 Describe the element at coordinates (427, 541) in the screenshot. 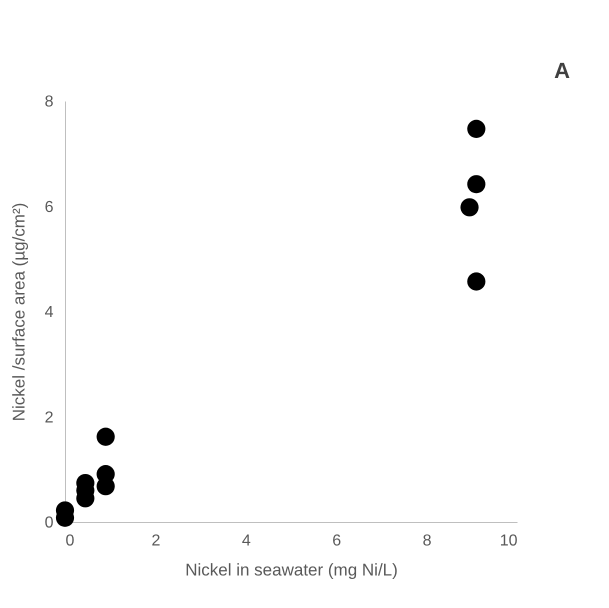

I see `x-tick-label: 8` at that location.